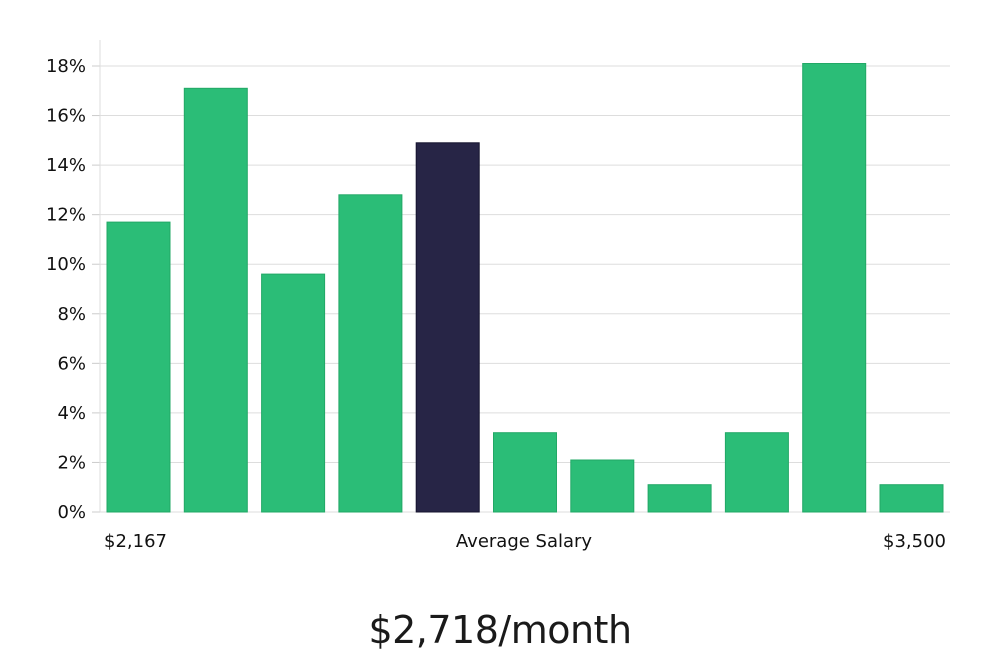  What do you see at coordinates (135, 541) in the screenshot?
I see `x-min-label: $2,167` at bounding box center [135, 541].